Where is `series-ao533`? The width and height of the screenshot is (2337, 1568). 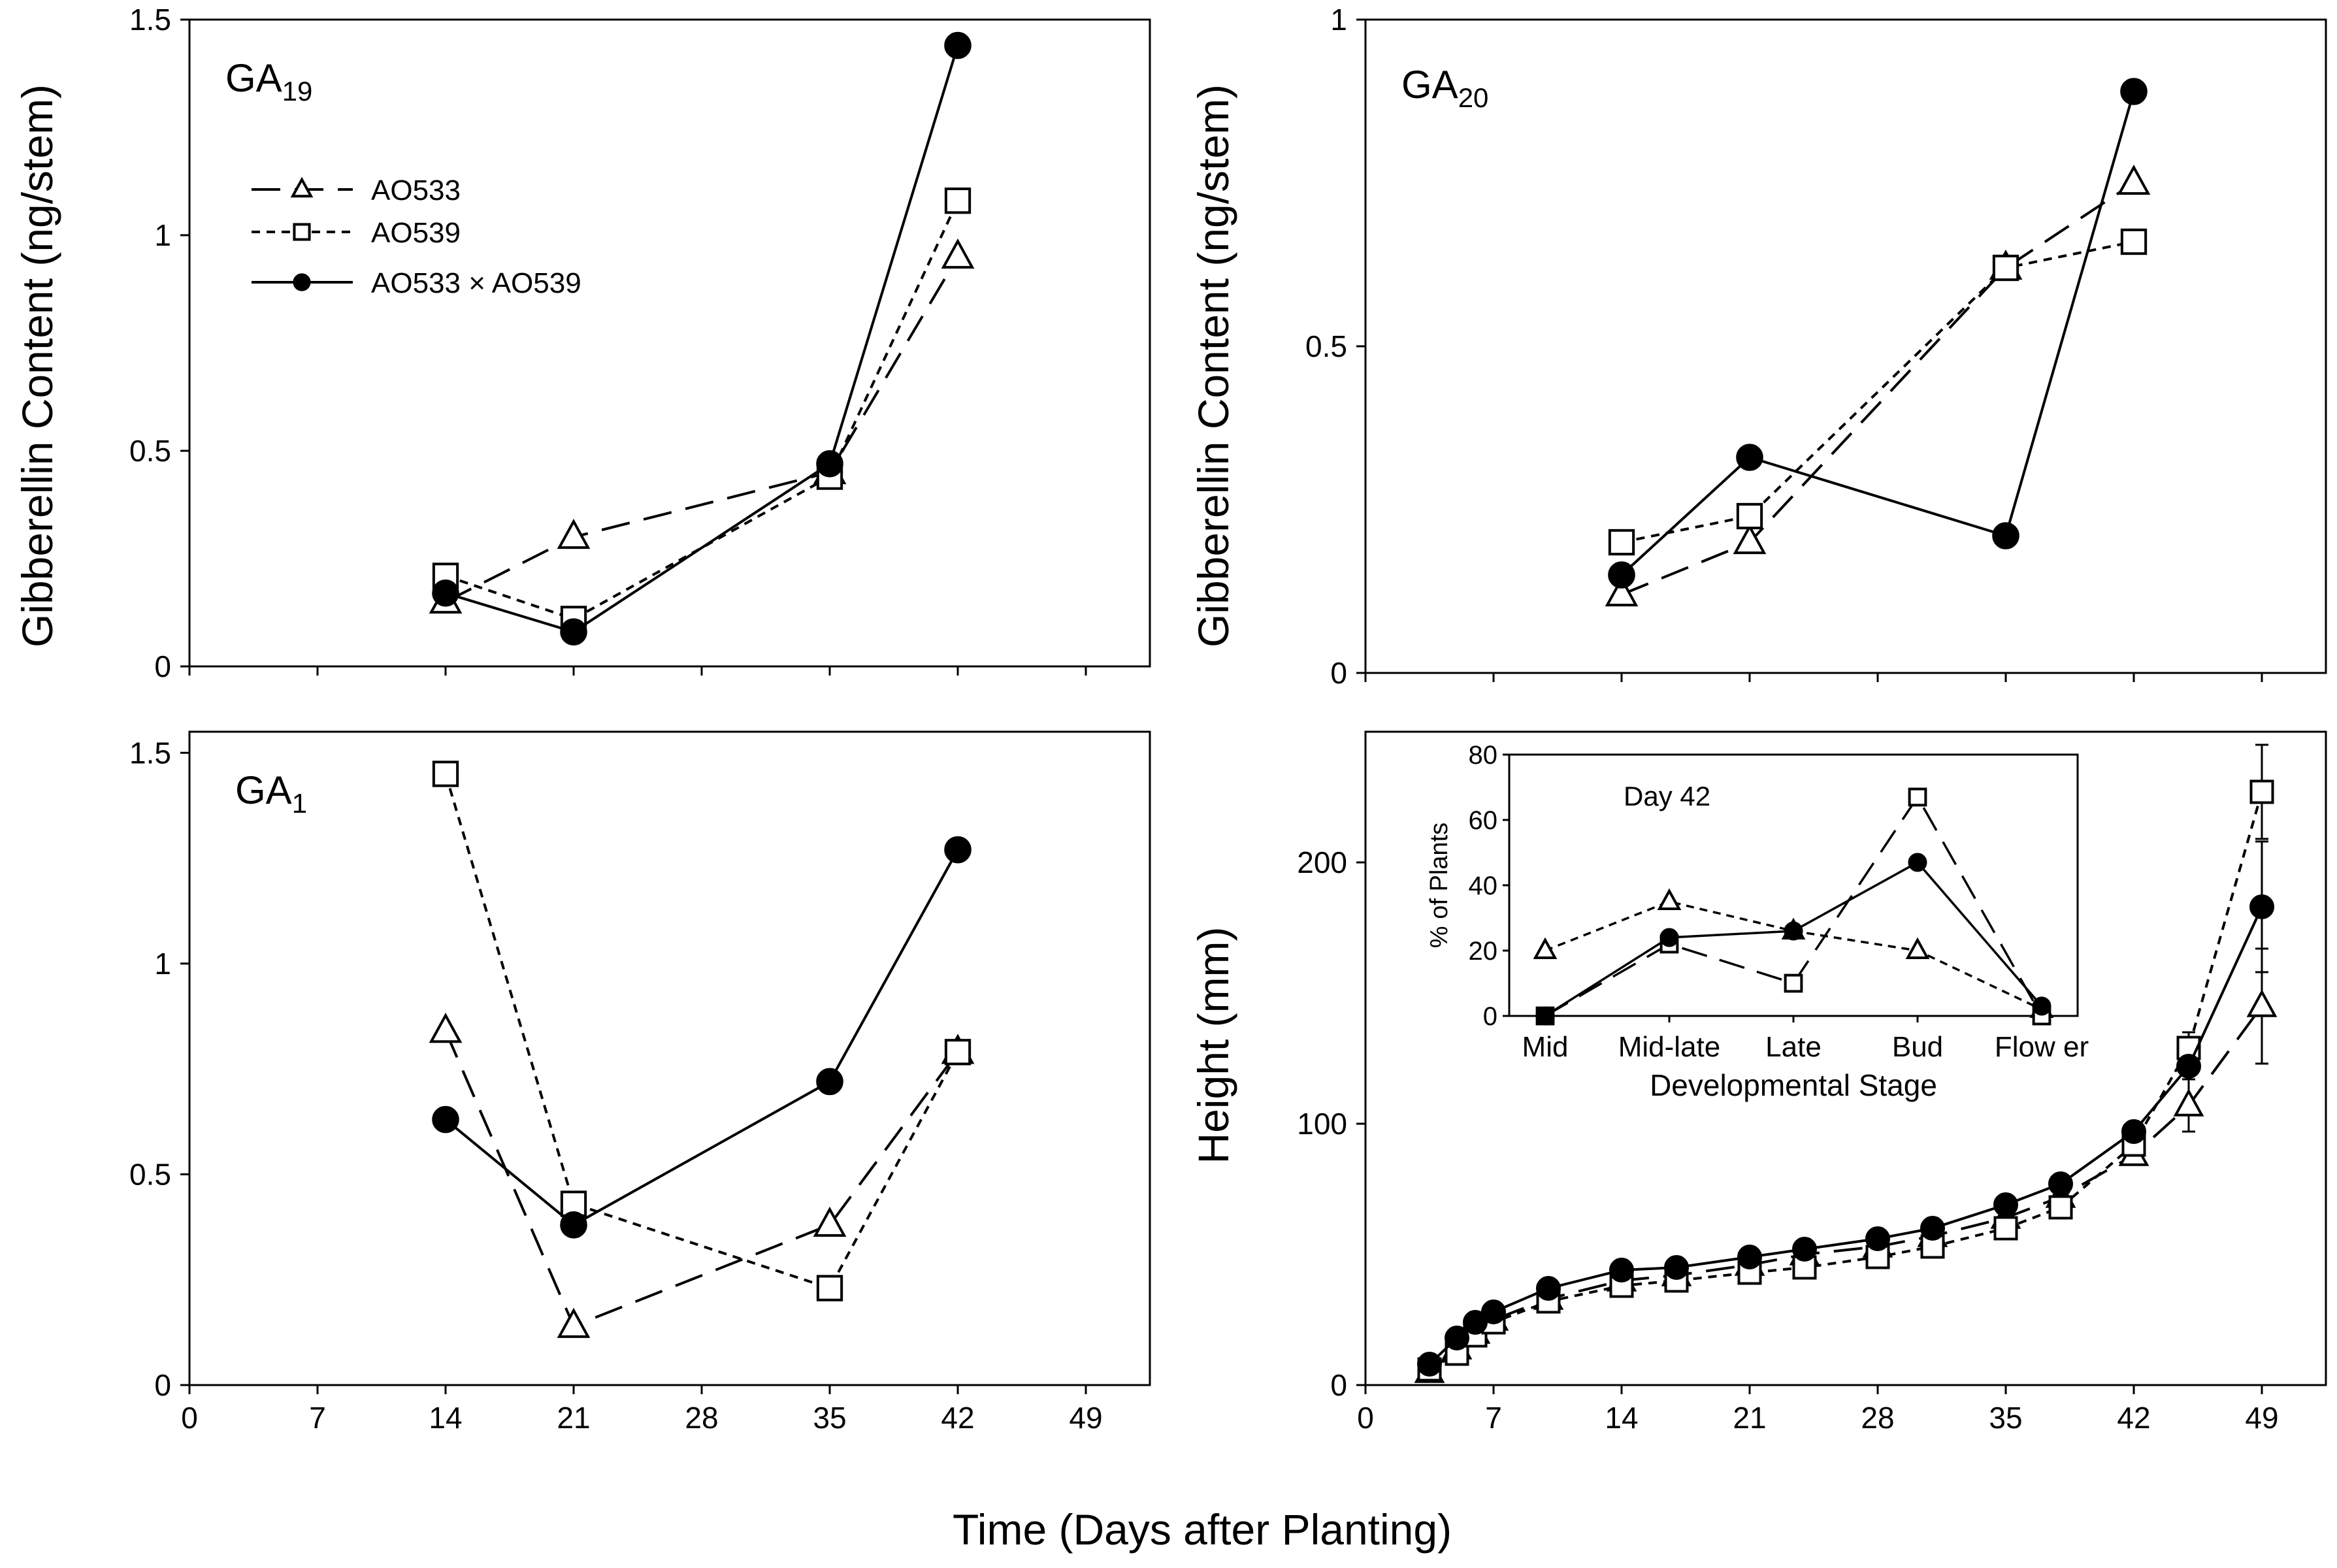
series-ao533 is located at coordinates (702, 426).